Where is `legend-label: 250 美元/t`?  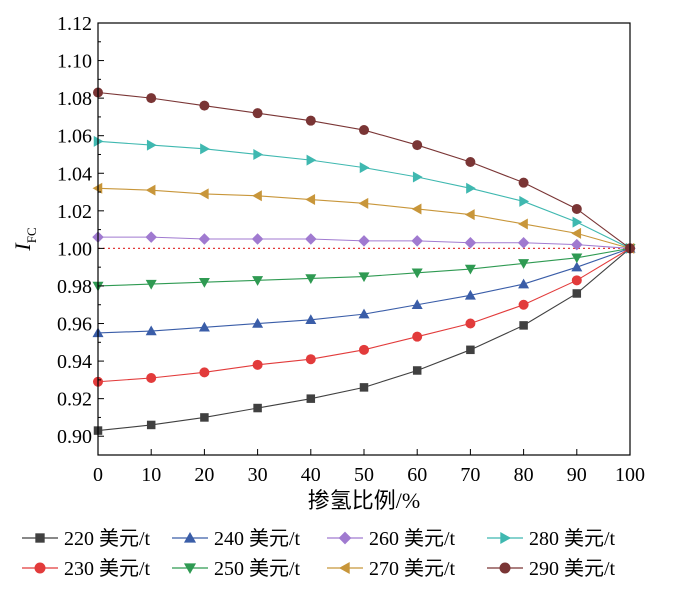 legend-label: 250 美元/t is located at coordinates (257, 568).